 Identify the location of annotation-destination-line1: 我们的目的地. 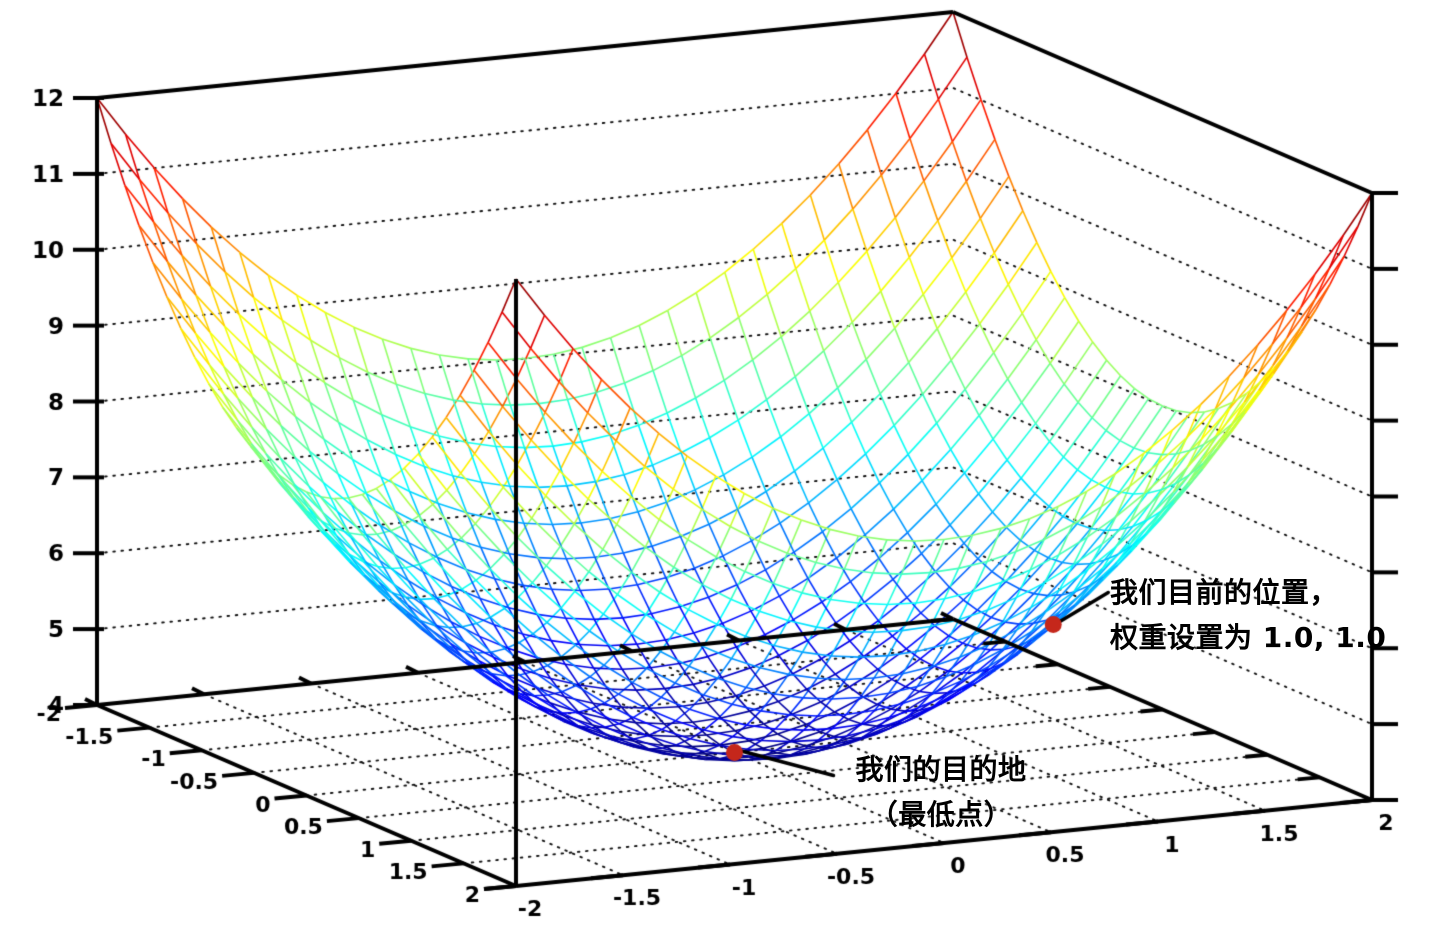
(941, 769).